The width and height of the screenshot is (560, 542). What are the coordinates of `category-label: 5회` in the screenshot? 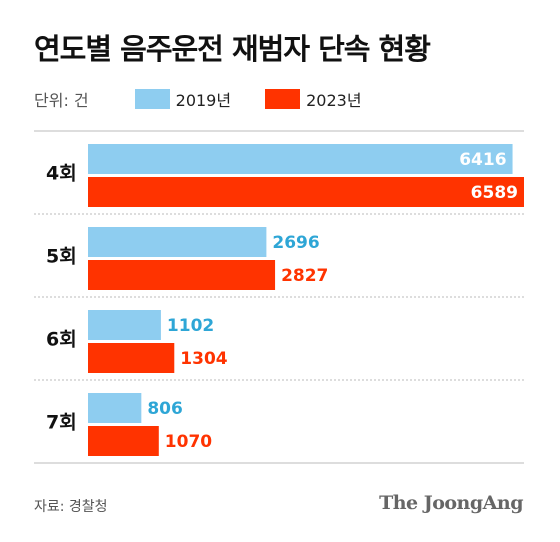 It's located at (61, 257).